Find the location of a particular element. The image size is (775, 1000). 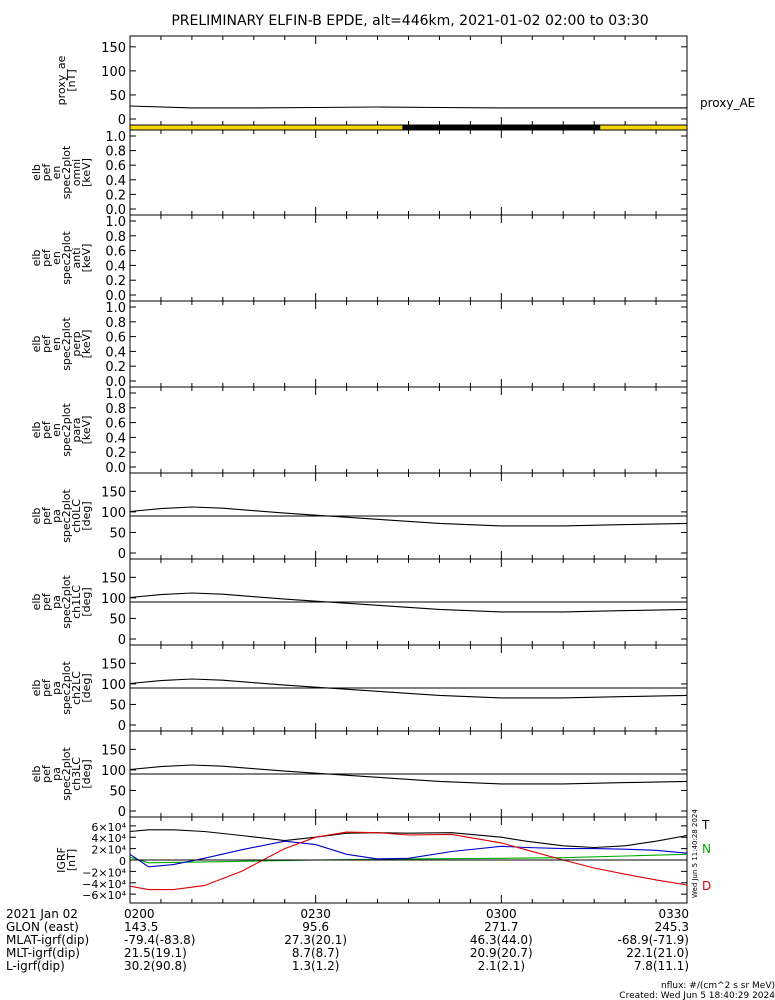

xaxis-value-mlt-3: 22.1(21.0) is located at coordinates (657, 953).